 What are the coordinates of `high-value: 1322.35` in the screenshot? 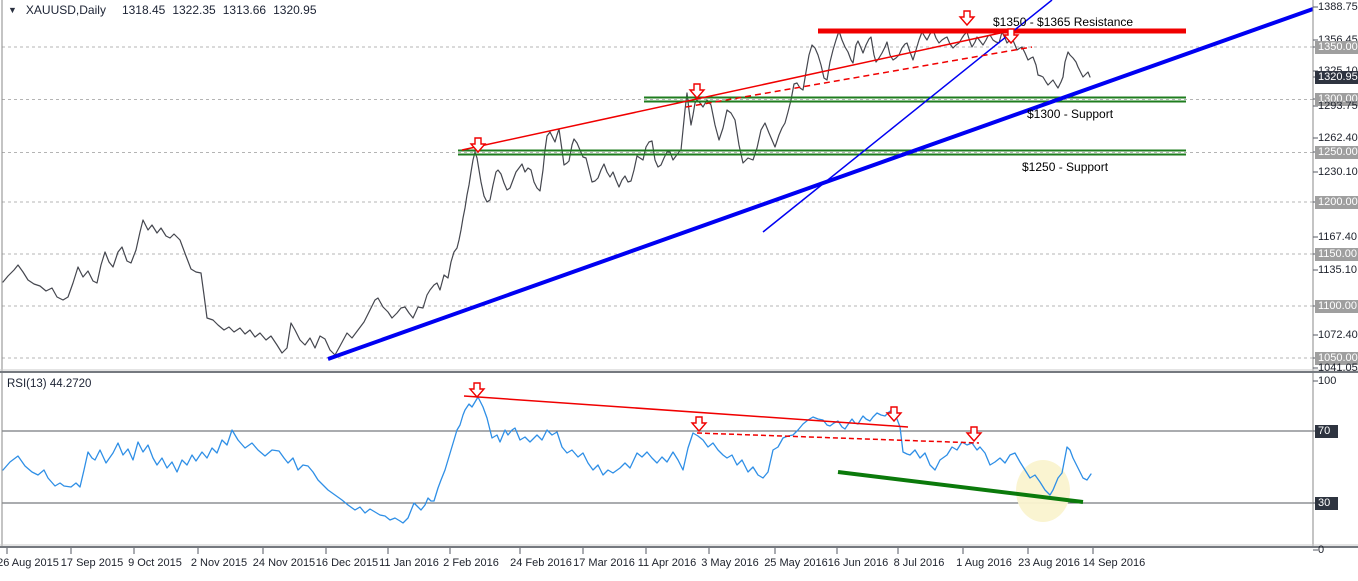 It's located at (194, 10).